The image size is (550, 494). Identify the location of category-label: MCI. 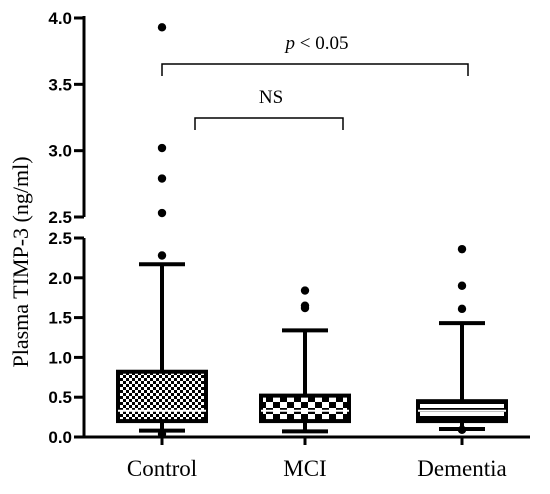
(304, 468).